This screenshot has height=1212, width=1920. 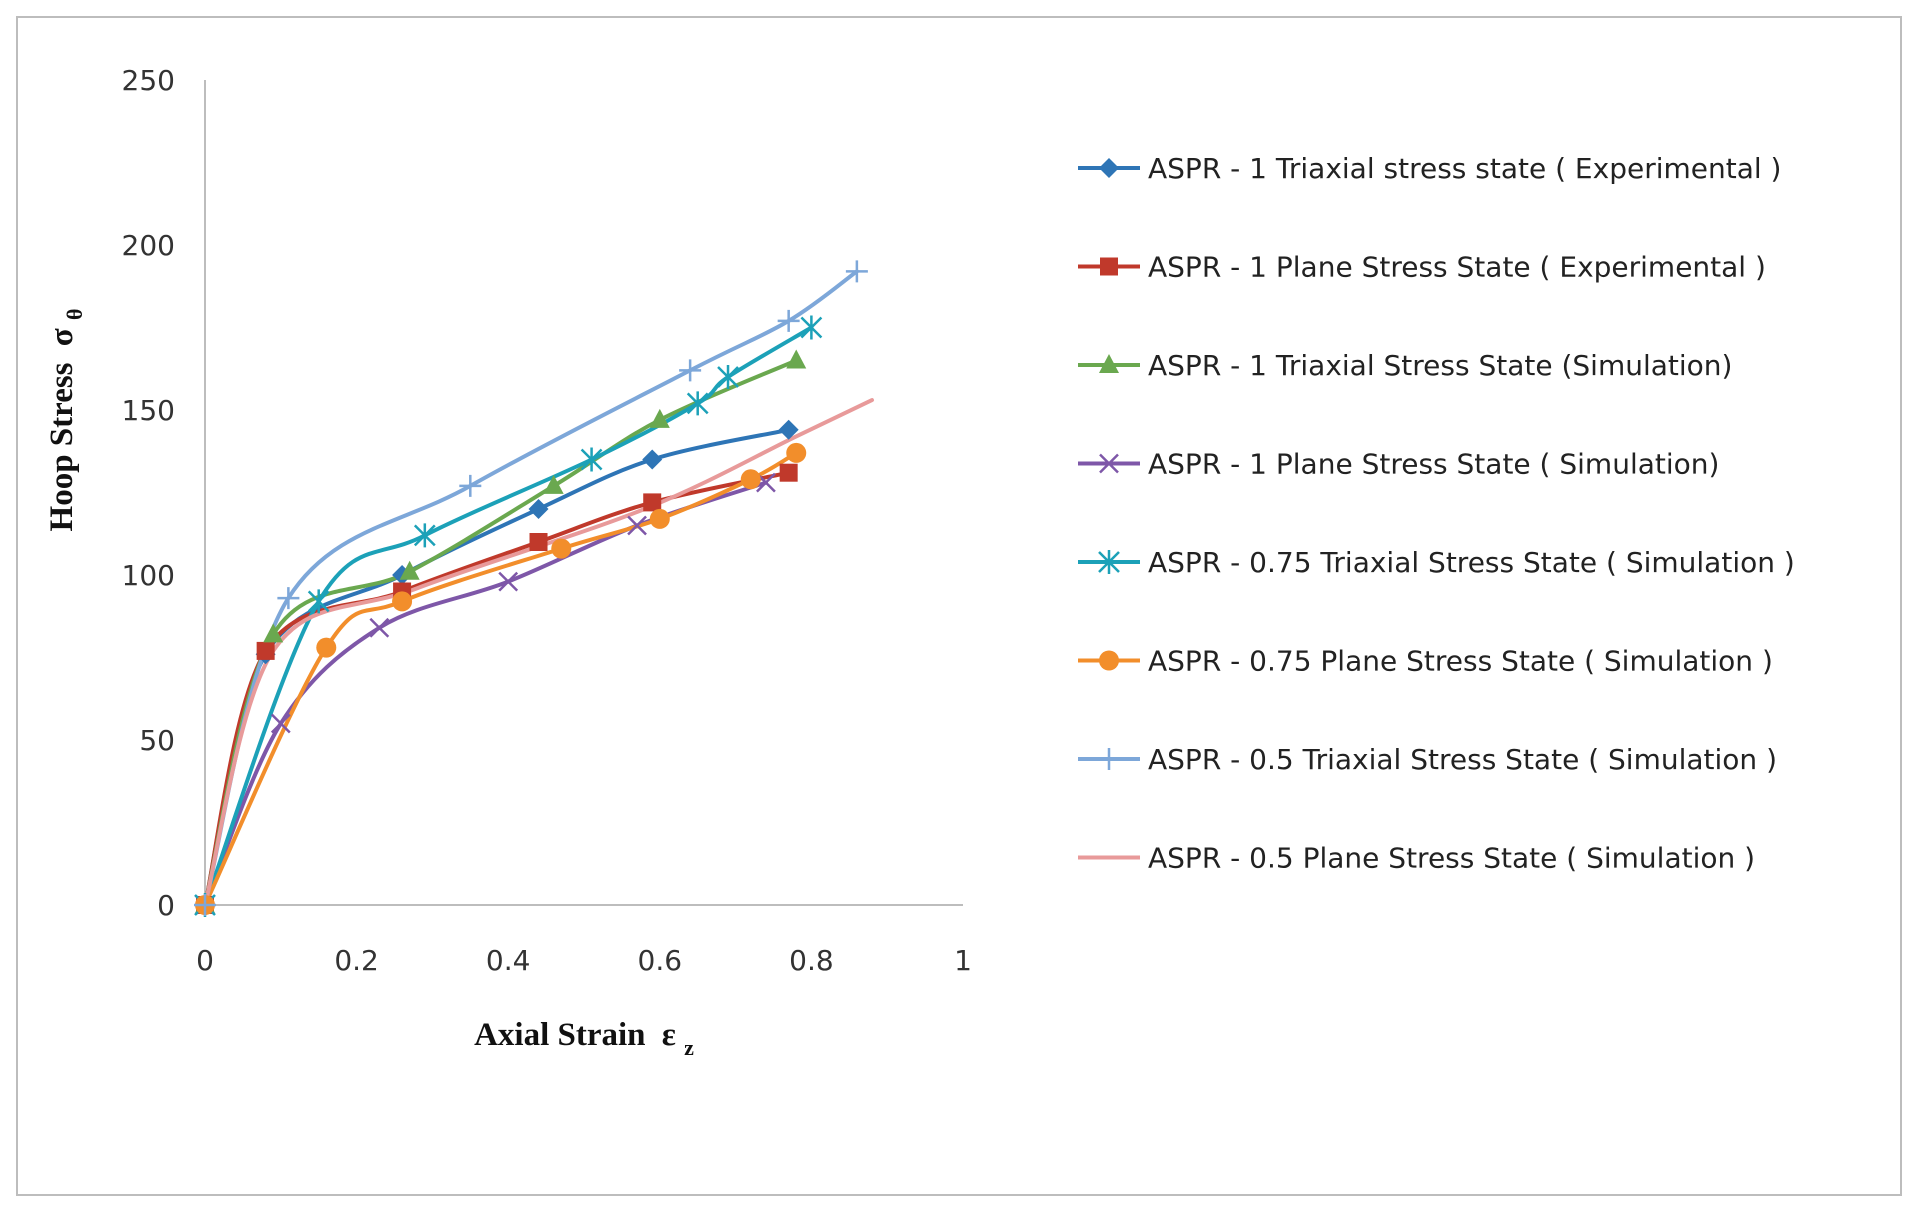 What do you see at coordinates (148, 493) in the screenshot?
I see `y-tick-labels: 0 50 100 150 200 250` at bounding box center [148, 493].